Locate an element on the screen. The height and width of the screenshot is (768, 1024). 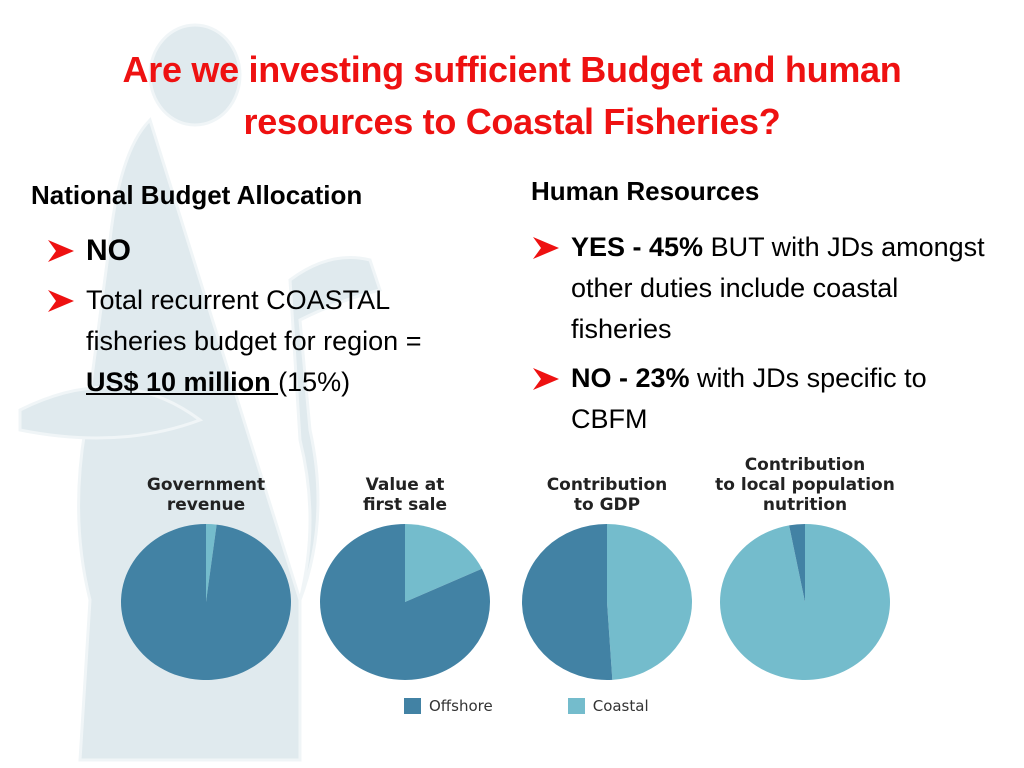
budget-percent: (15%) is located at coordinates (314, 382).